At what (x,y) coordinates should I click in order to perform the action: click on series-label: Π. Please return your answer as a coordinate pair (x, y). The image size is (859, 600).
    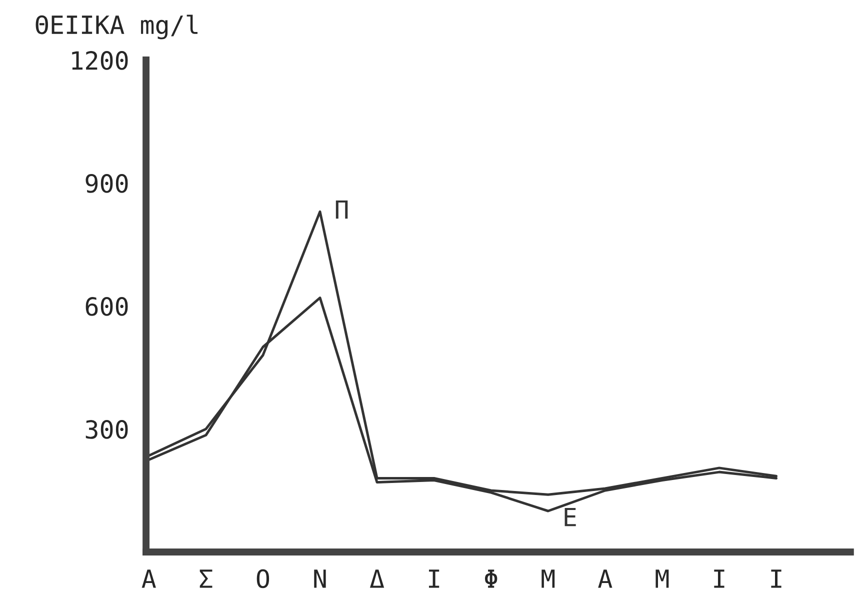
    Looking at the image, I should click on (342, 209).